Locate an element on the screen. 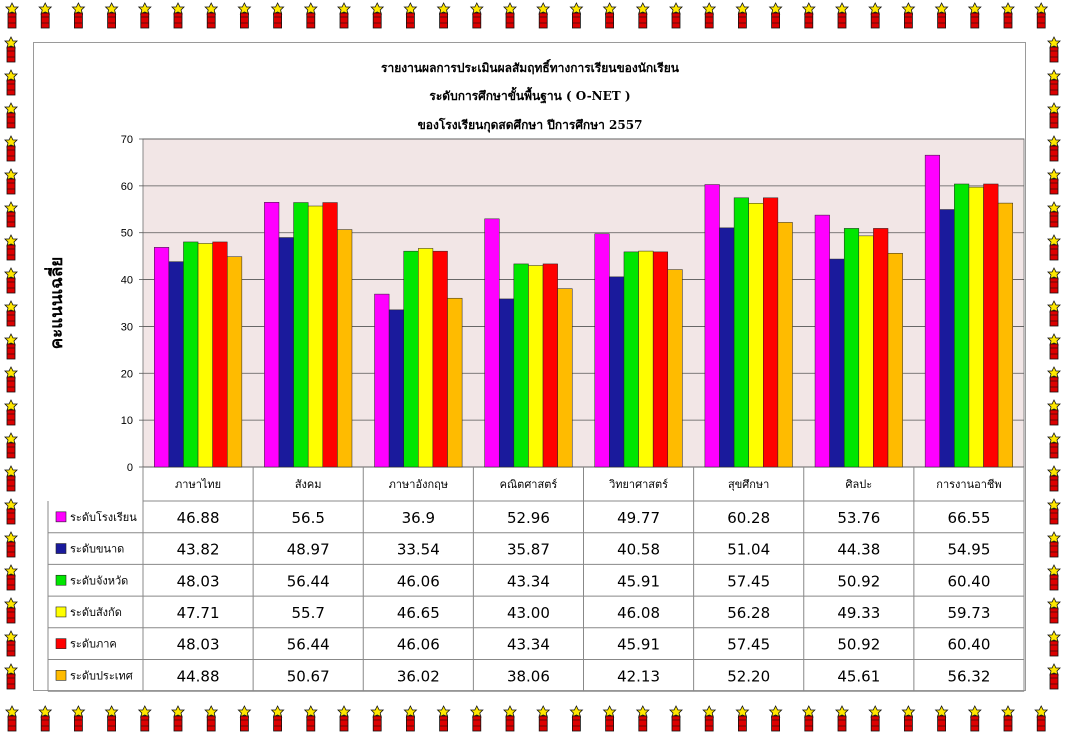 The image size is (1066, 741). y-tick-label: 40 is located at coordinates (127, 281).